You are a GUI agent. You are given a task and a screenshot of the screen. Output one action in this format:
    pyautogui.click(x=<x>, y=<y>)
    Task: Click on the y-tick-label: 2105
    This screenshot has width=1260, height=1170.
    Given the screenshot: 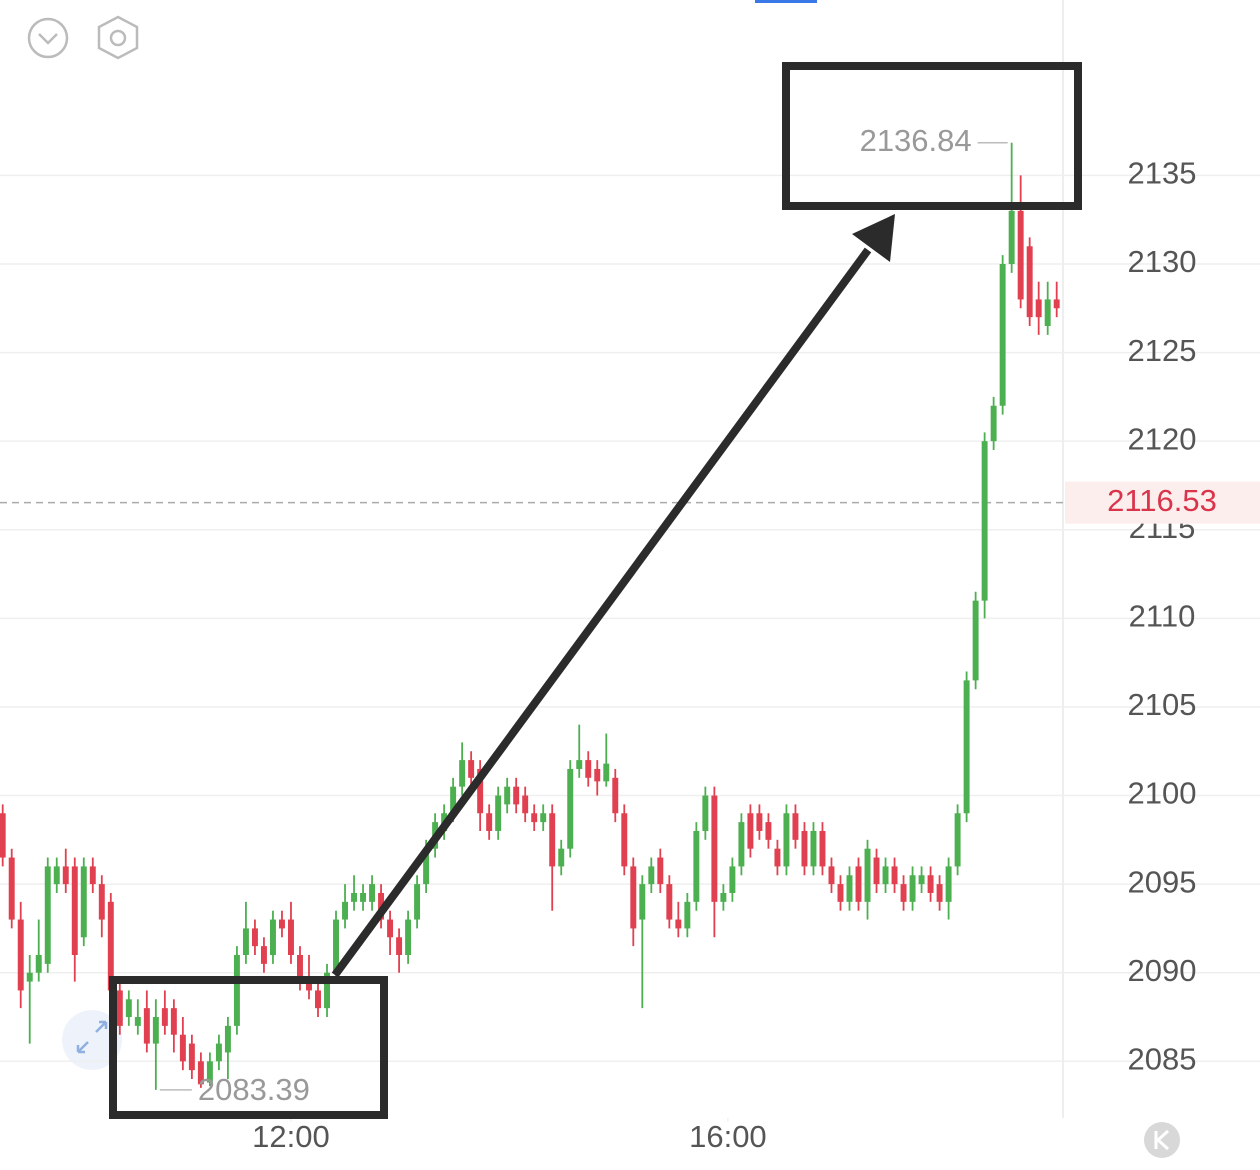 What is the action you would take?
    pyautogui.click(x=1162, y=704)
    